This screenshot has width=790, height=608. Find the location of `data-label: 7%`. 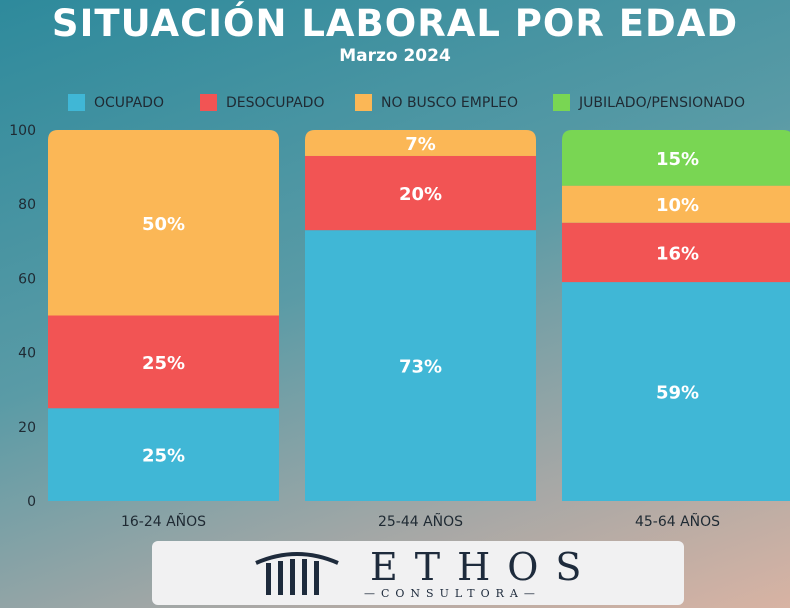

data-label: 7% is located at coordinates (420, 144).